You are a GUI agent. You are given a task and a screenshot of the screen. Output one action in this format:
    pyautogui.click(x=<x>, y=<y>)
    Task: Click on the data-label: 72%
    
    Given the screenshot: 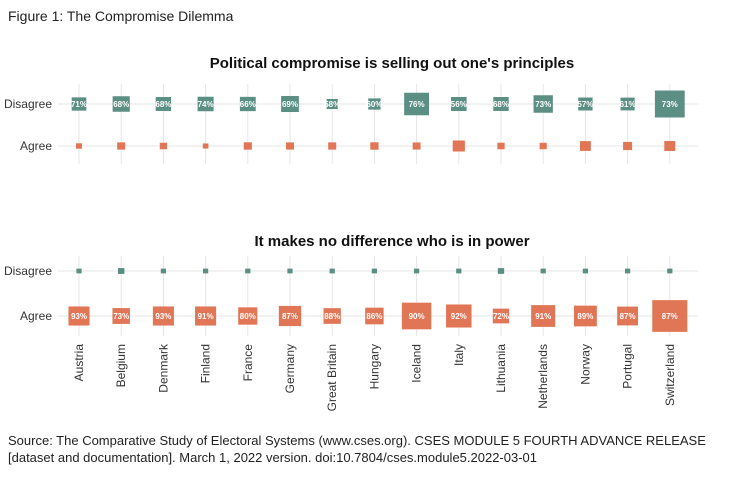 What is the action you would take?
    pyautogui.click(x=501, y=316)
    